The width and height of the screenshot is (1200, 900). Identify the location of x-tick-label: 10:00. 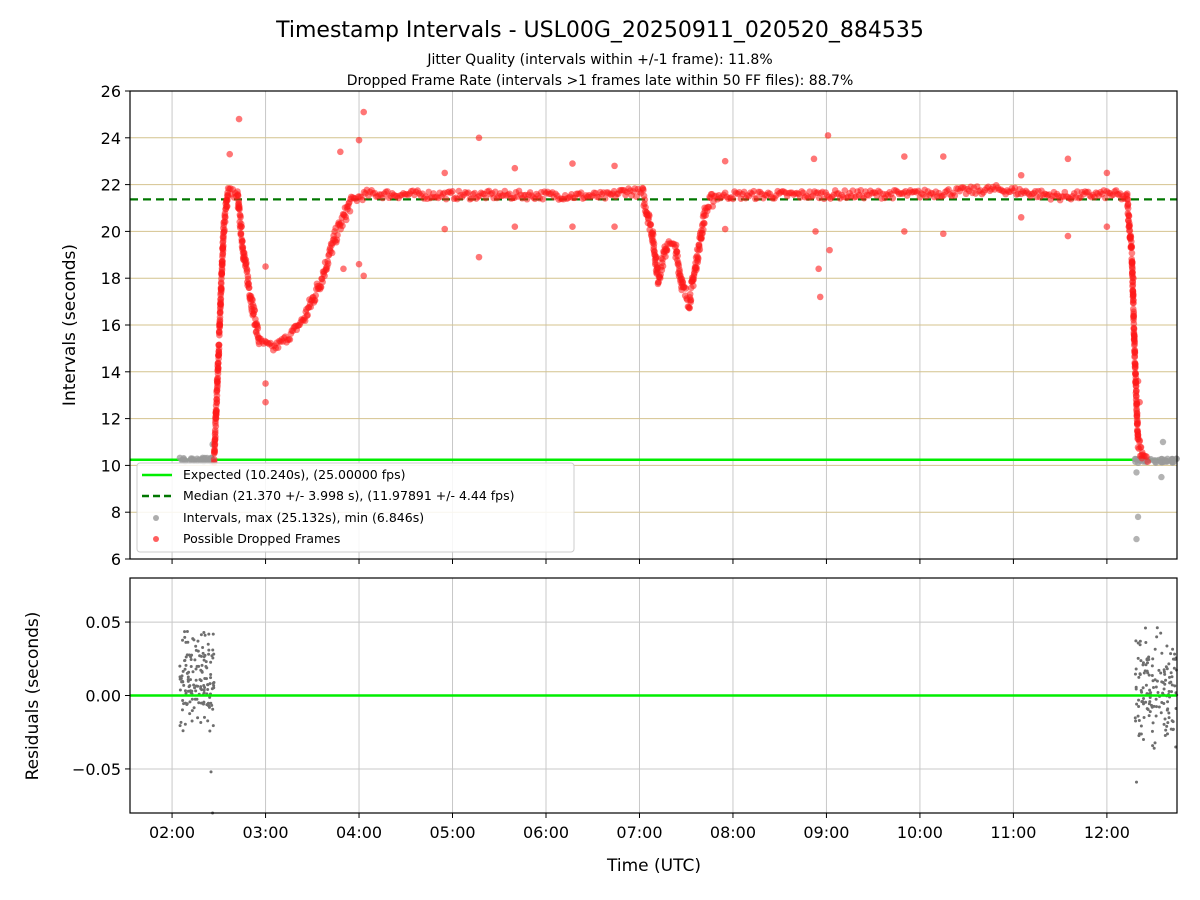
(920, 832).